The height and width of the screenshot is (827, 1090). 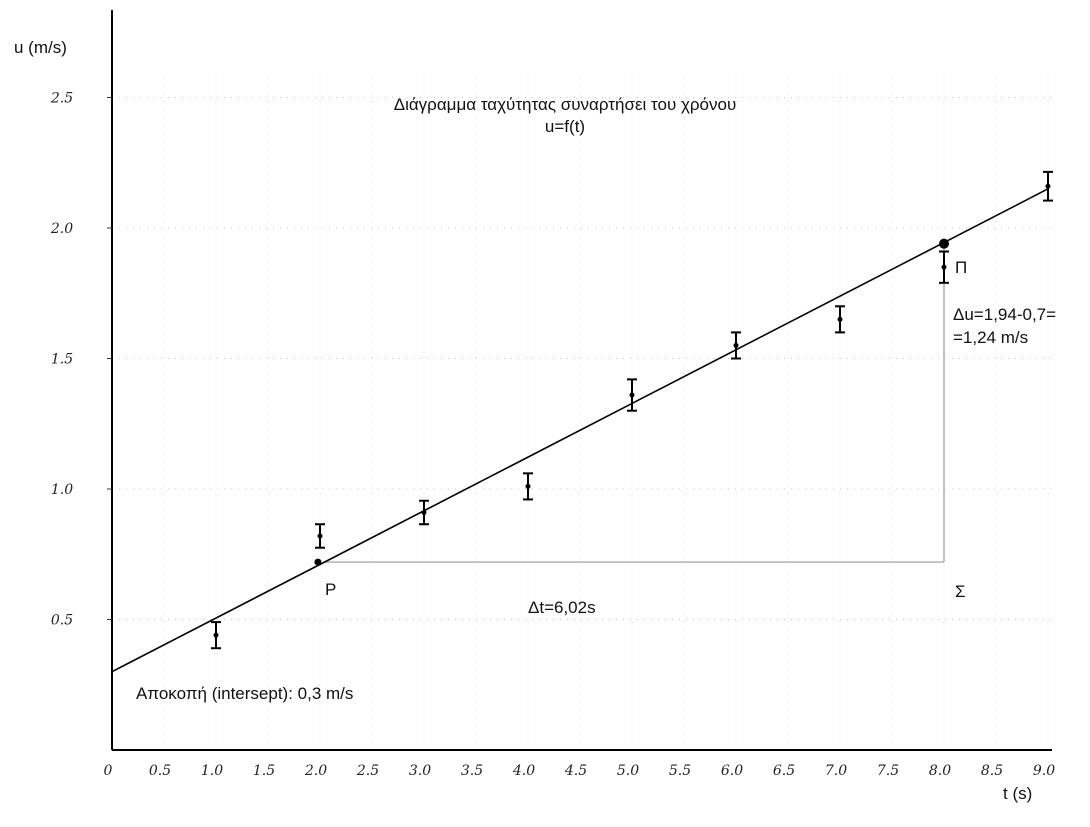 I want to click on x-tick-label: 4.0, so click(x=523, y=771).